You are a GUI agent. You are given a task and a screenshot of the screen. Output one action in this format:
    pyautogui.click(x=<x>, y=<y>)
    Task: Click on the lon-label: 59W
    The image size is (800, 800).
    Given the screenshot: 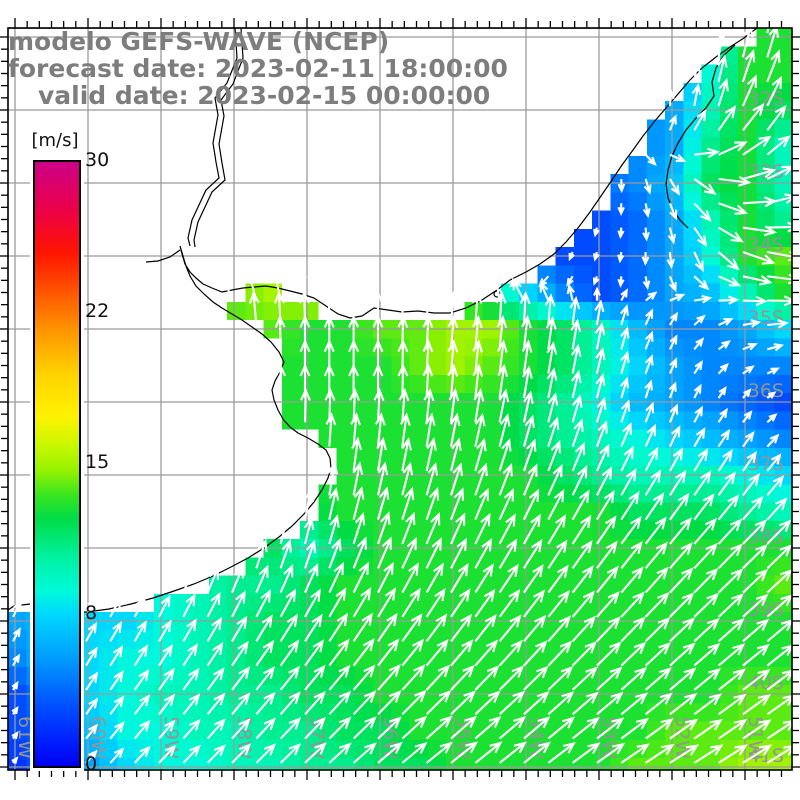 What is the action you would take?
    pyautogui.click(x=171, y=737)
    